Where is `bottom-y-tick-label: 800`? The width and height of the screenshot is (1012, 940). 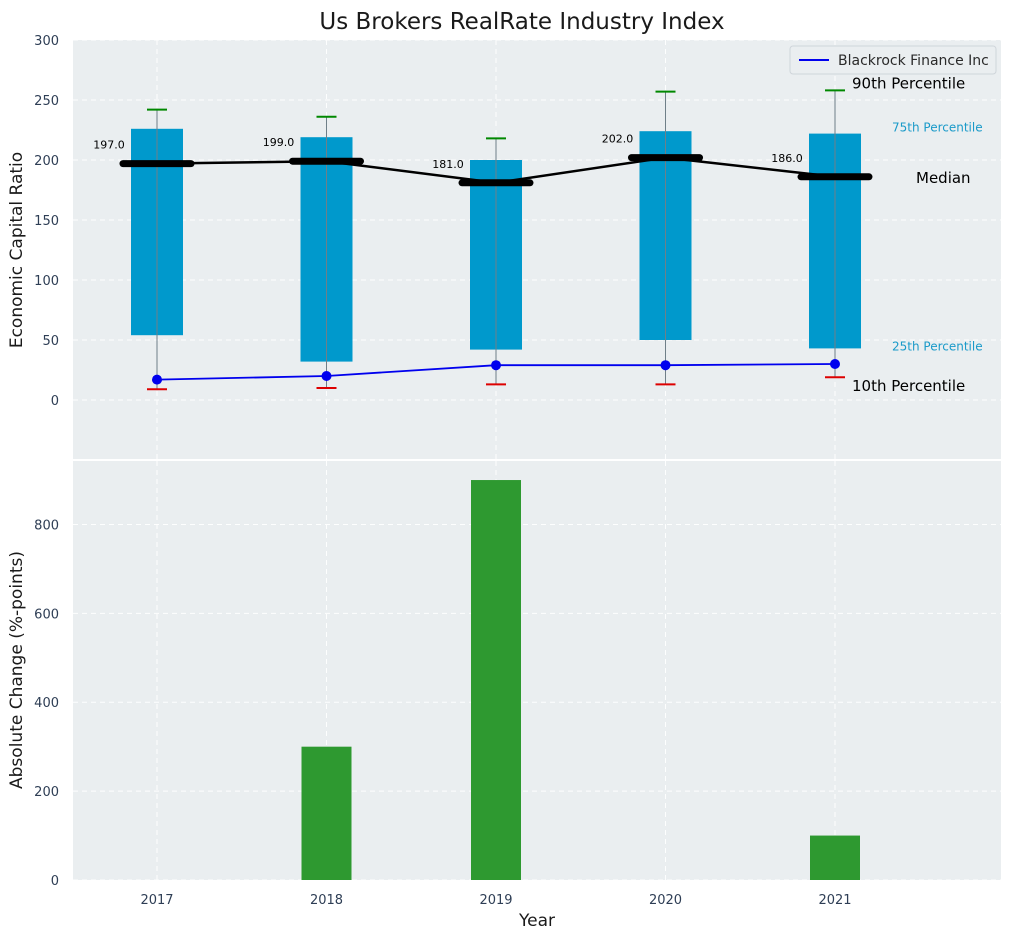
bottom-y-tick-label: 800 is located at coordinates (46, 525).